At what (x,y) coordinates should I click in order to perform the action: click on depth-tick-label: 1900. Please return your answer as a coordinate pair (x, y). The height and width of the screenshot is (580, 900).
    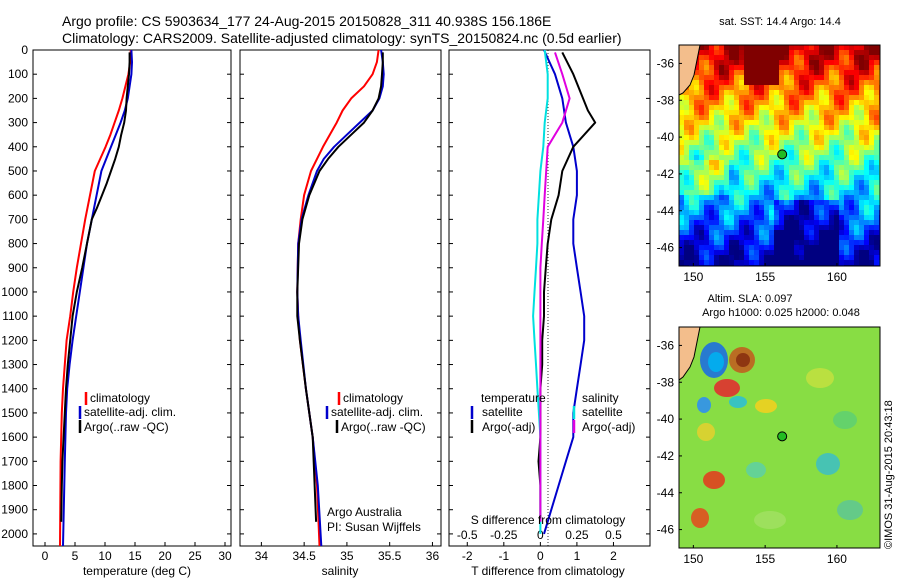
    Looking at the image, I should click on (14, 510).